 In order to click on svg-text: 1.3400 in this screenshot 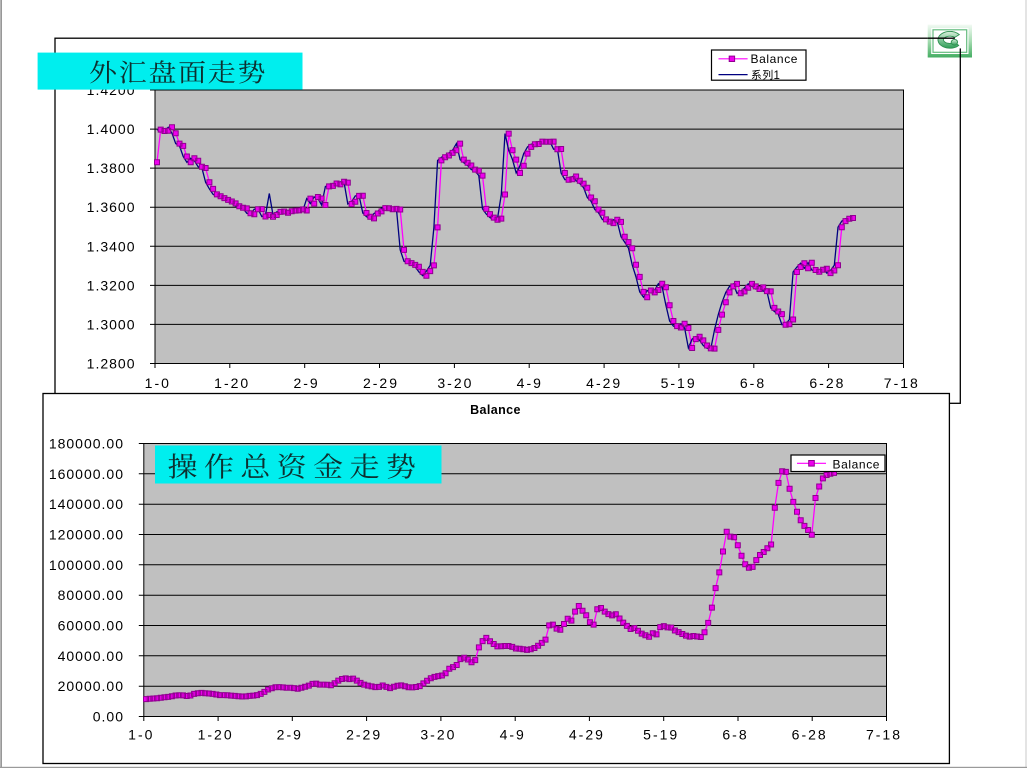, I will do `click(111, 246)`.